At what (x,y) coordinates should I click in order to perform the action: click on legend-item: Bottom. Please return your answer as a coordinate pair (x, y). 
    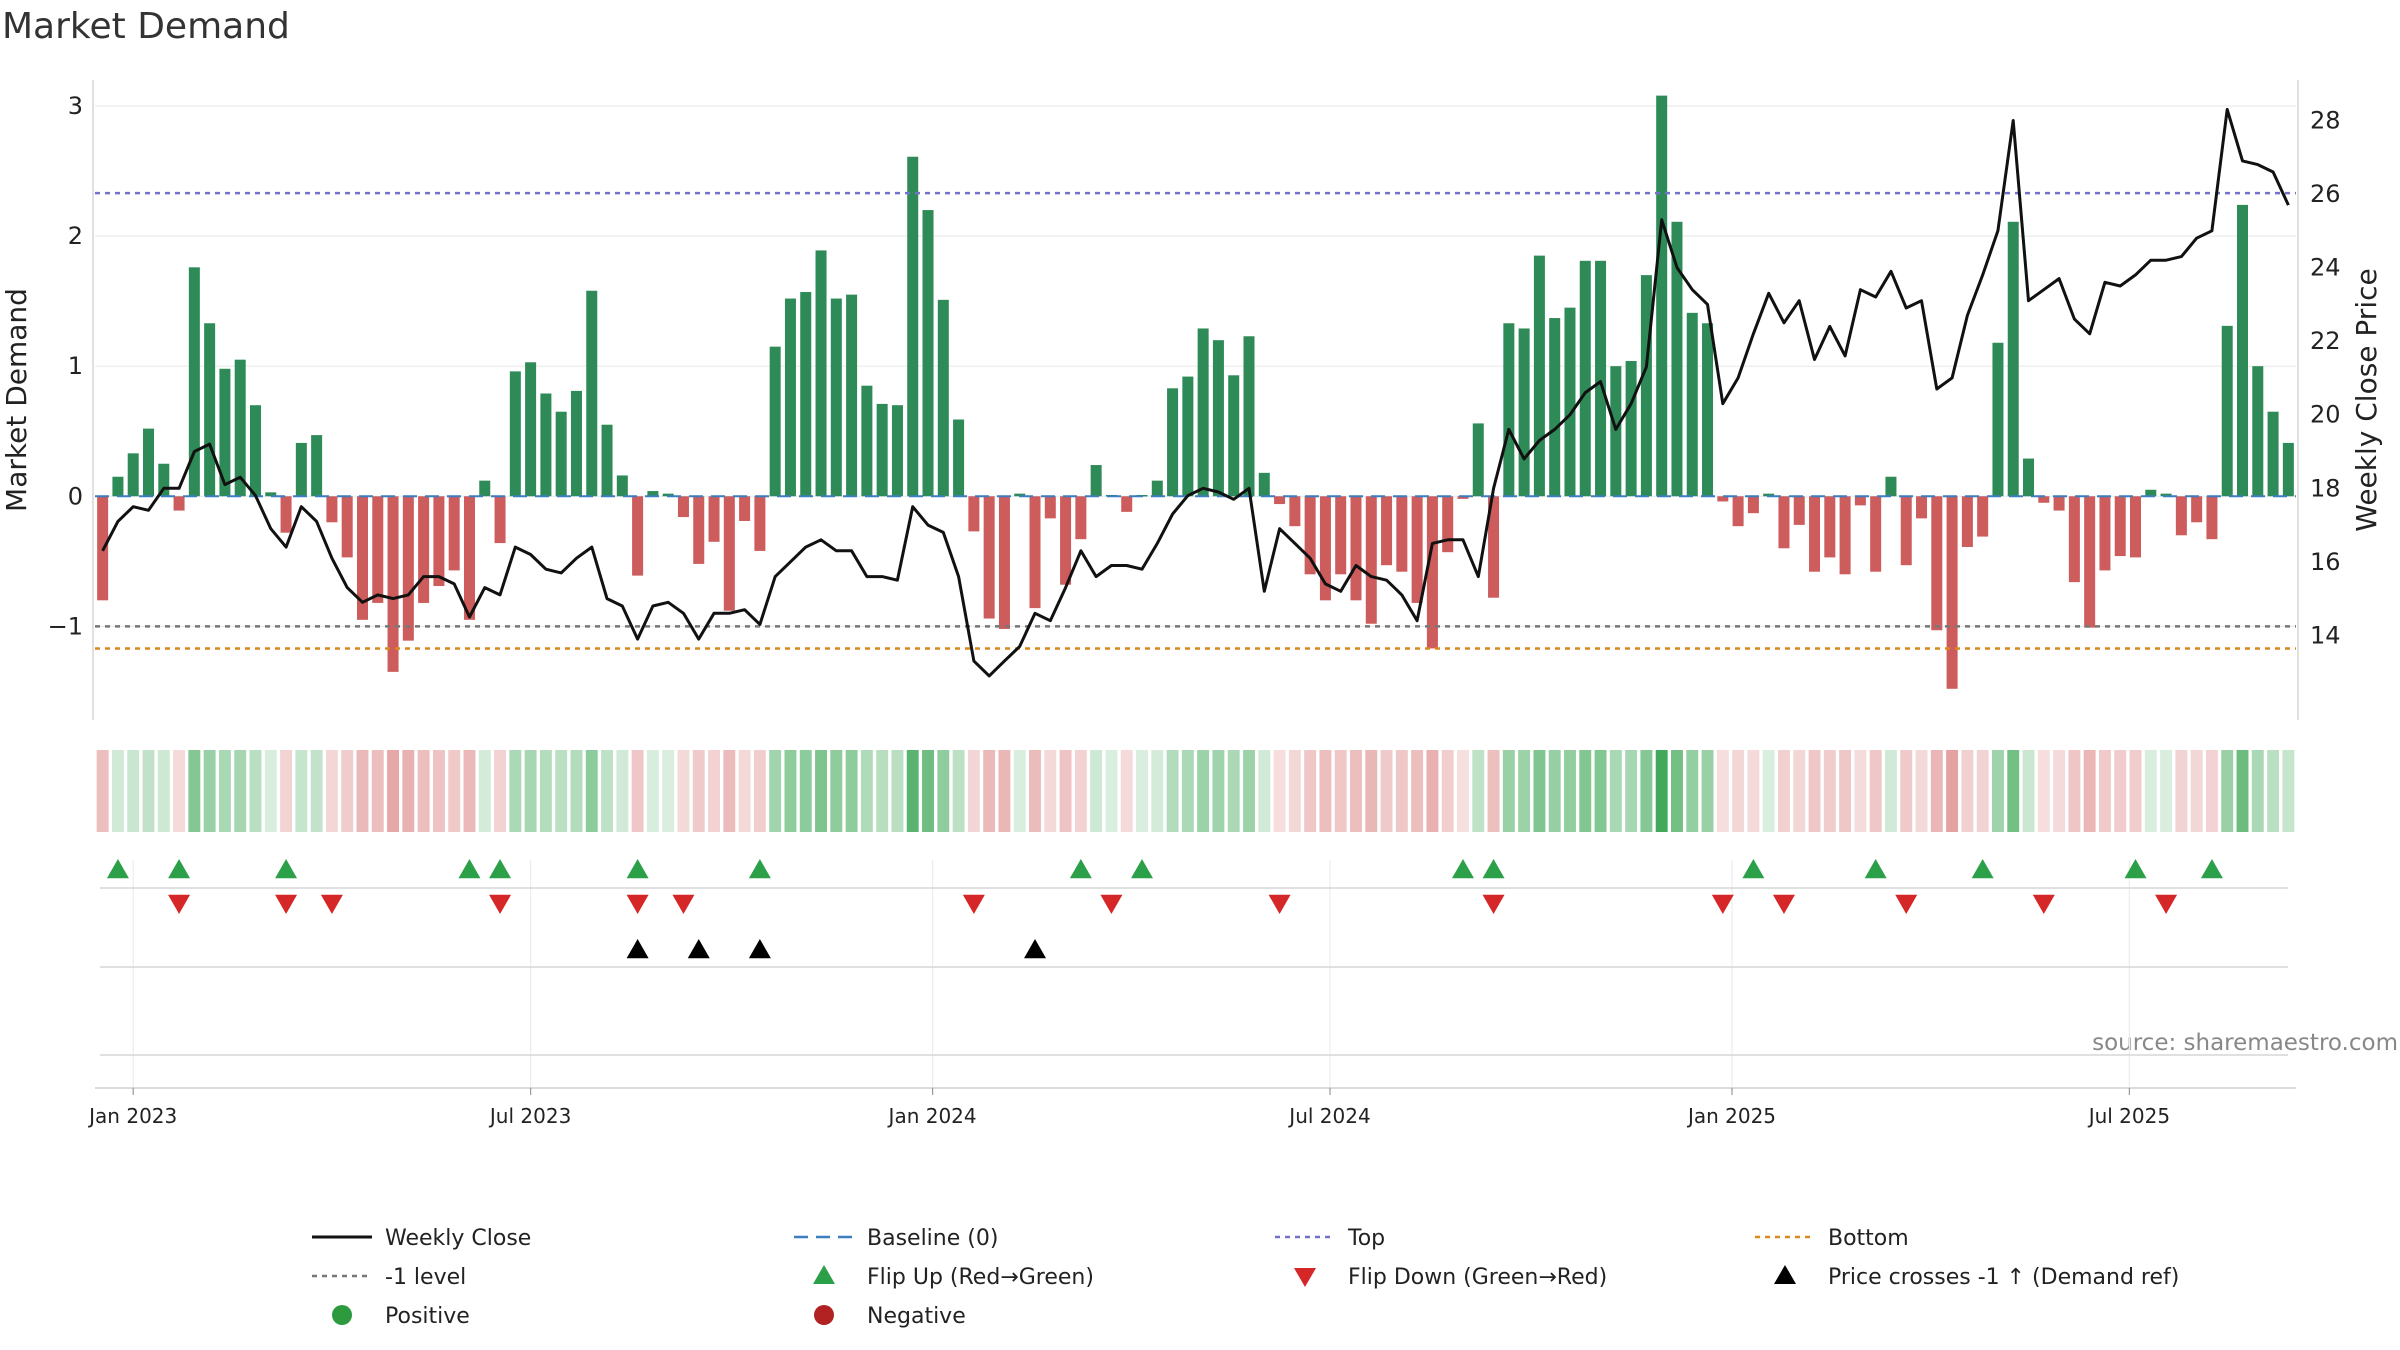
    Looking at the image, I should click on (1832, 1238).